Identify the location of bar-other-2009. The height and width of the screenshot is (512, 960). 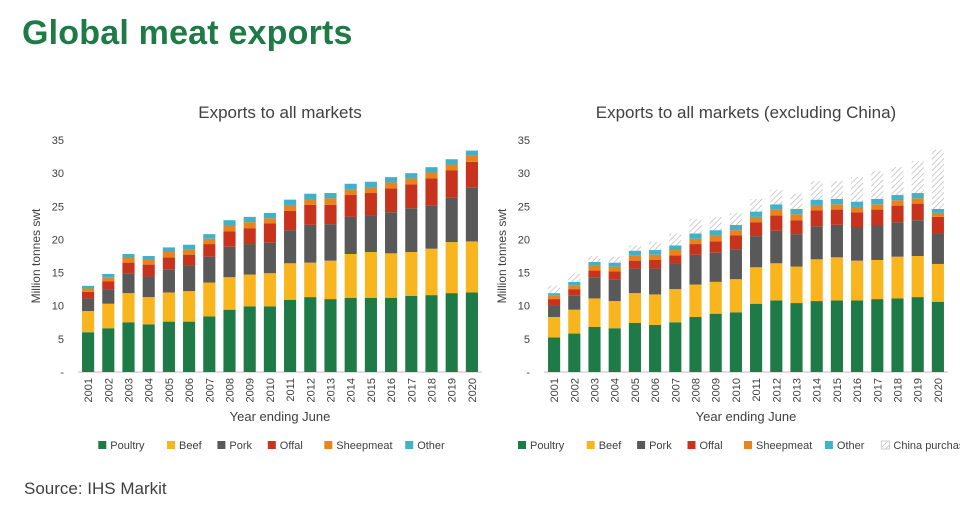
(249, 219).